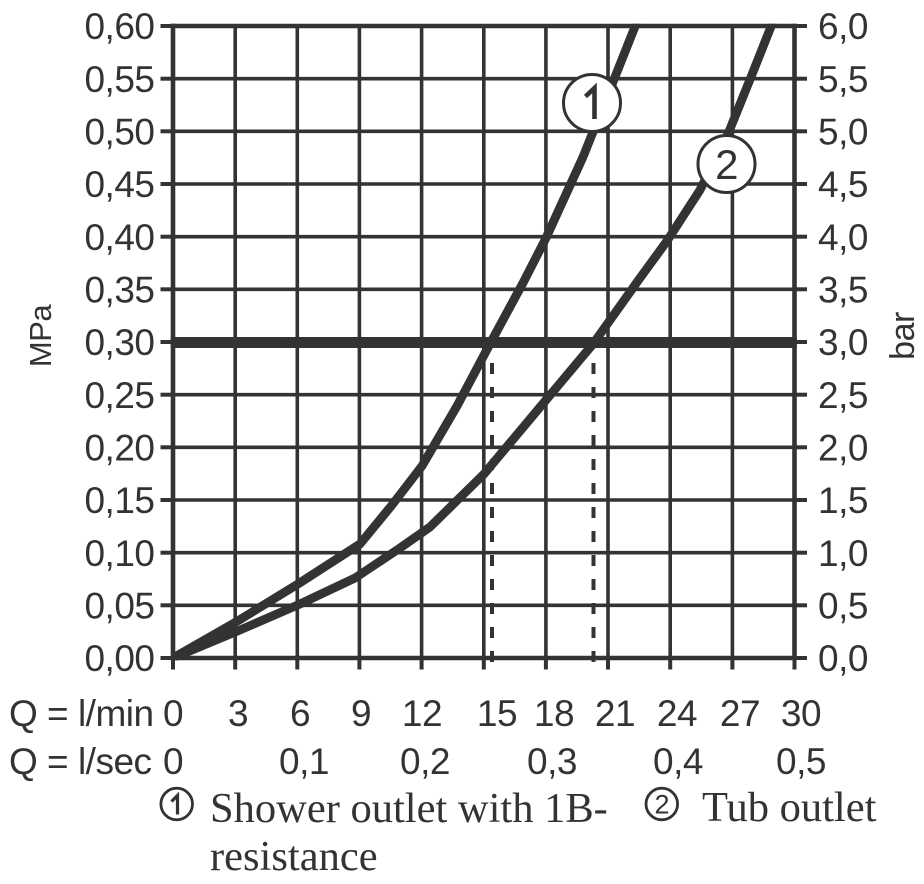  Describe the element at coordinates (801, 713) in the screenshot. I see `svg-text: 30` at that location.